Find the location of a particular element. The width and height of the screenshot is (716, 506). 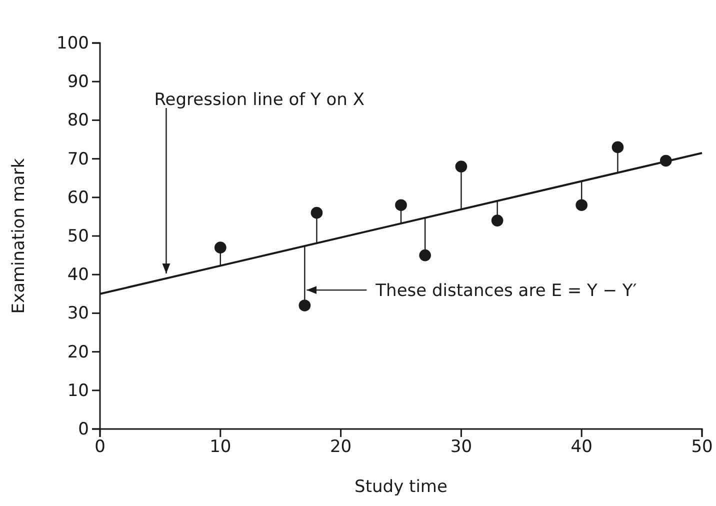

y-tick-label: 10 is located at coordinates (78, 390).